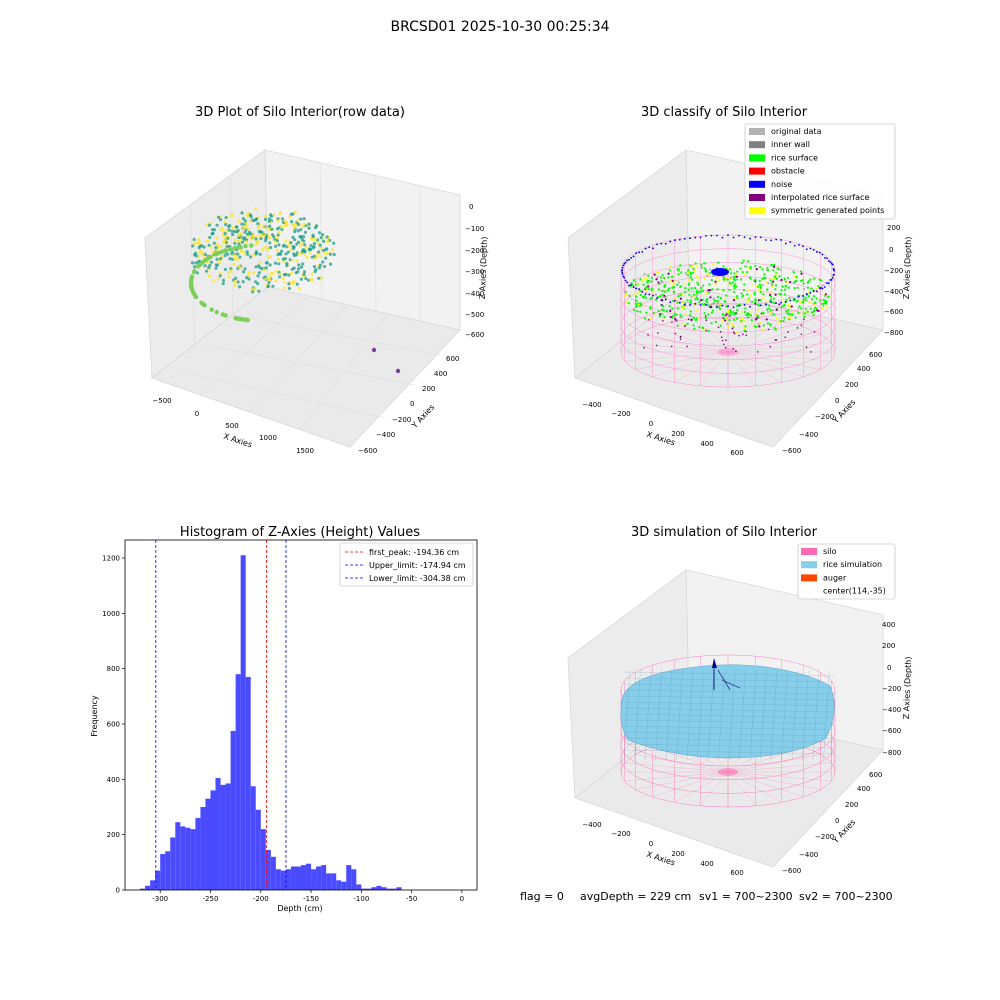 This screenshot has width=1000, height=1000. I want to click on raw-3d-x-ticks: −500 0 500 1000 1500, so click(233, 426).